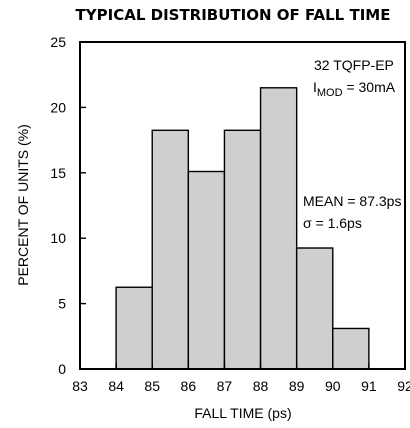 The height and width of the screenshot is (428, 410). What do you see at coordinates (225, 386) in the screenshot?
I see `x-tick-label-87: 87` at bounding box center [225, 386].